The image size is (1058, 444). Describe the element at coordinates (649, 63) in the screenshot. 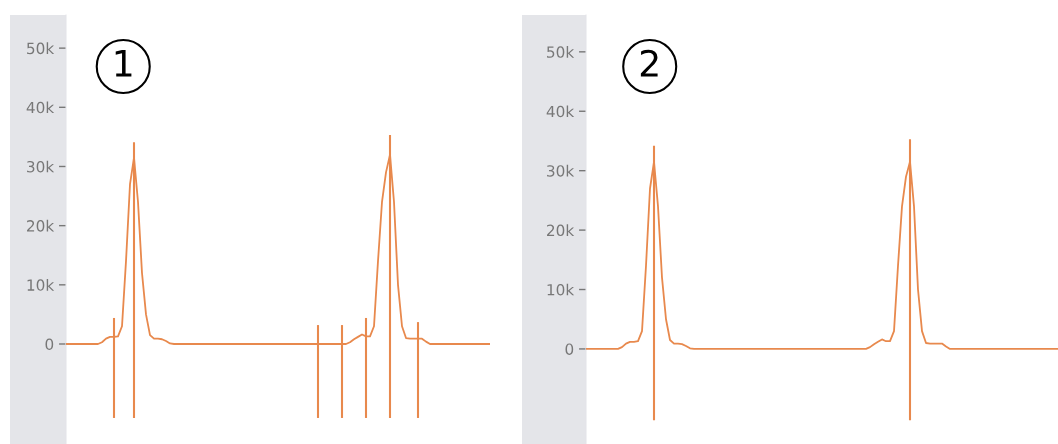

I see `text: 2` at that location.